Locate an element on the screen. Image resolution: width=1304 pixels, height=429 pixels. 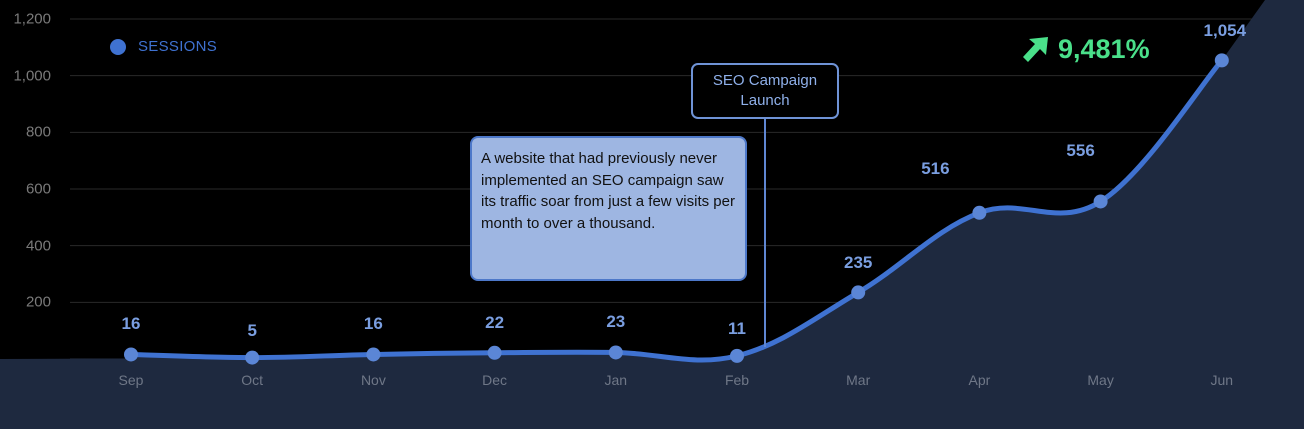
x-tick-label: Nov is located at coordinates (373, 380).